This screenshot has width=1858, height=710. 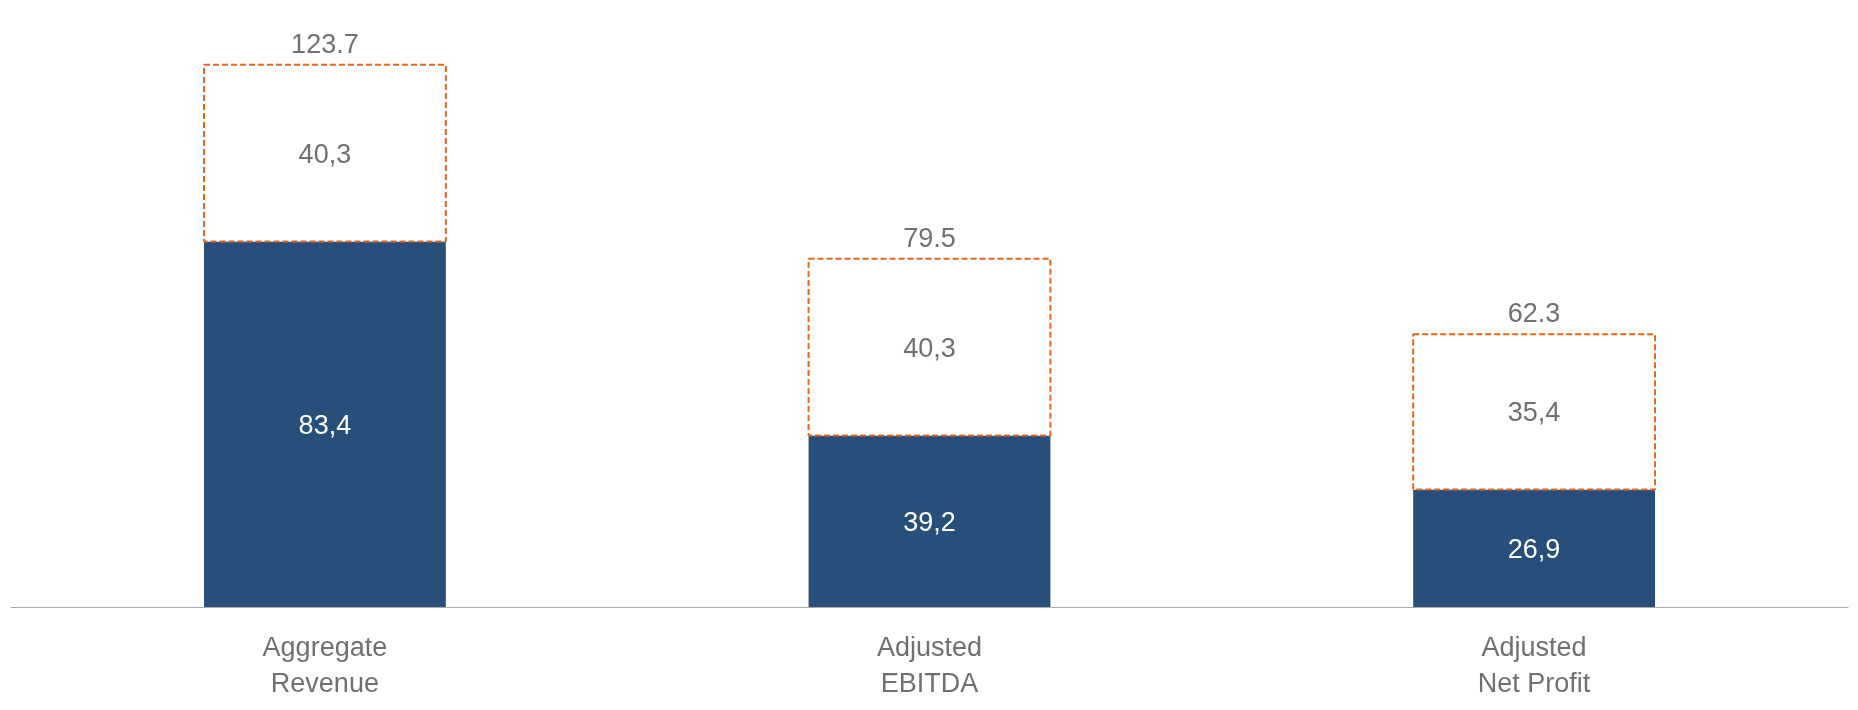 I want to click on data-label: 26,9, so click(x=1534, y=548).